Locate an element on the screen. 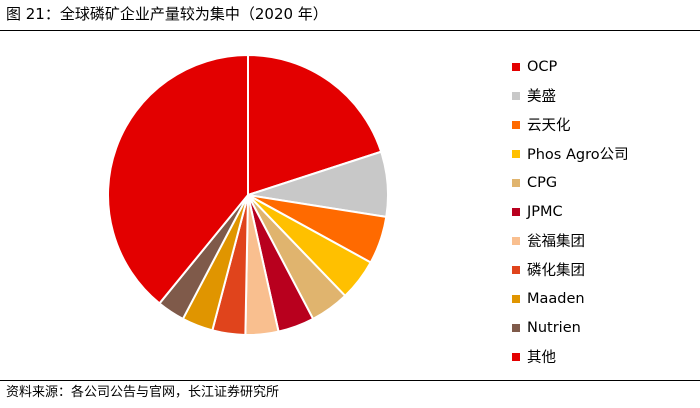 Image resolution: width=700 pixels, height=408 pixels. legend-label: Nutrien is located at coordinates (554, 327).